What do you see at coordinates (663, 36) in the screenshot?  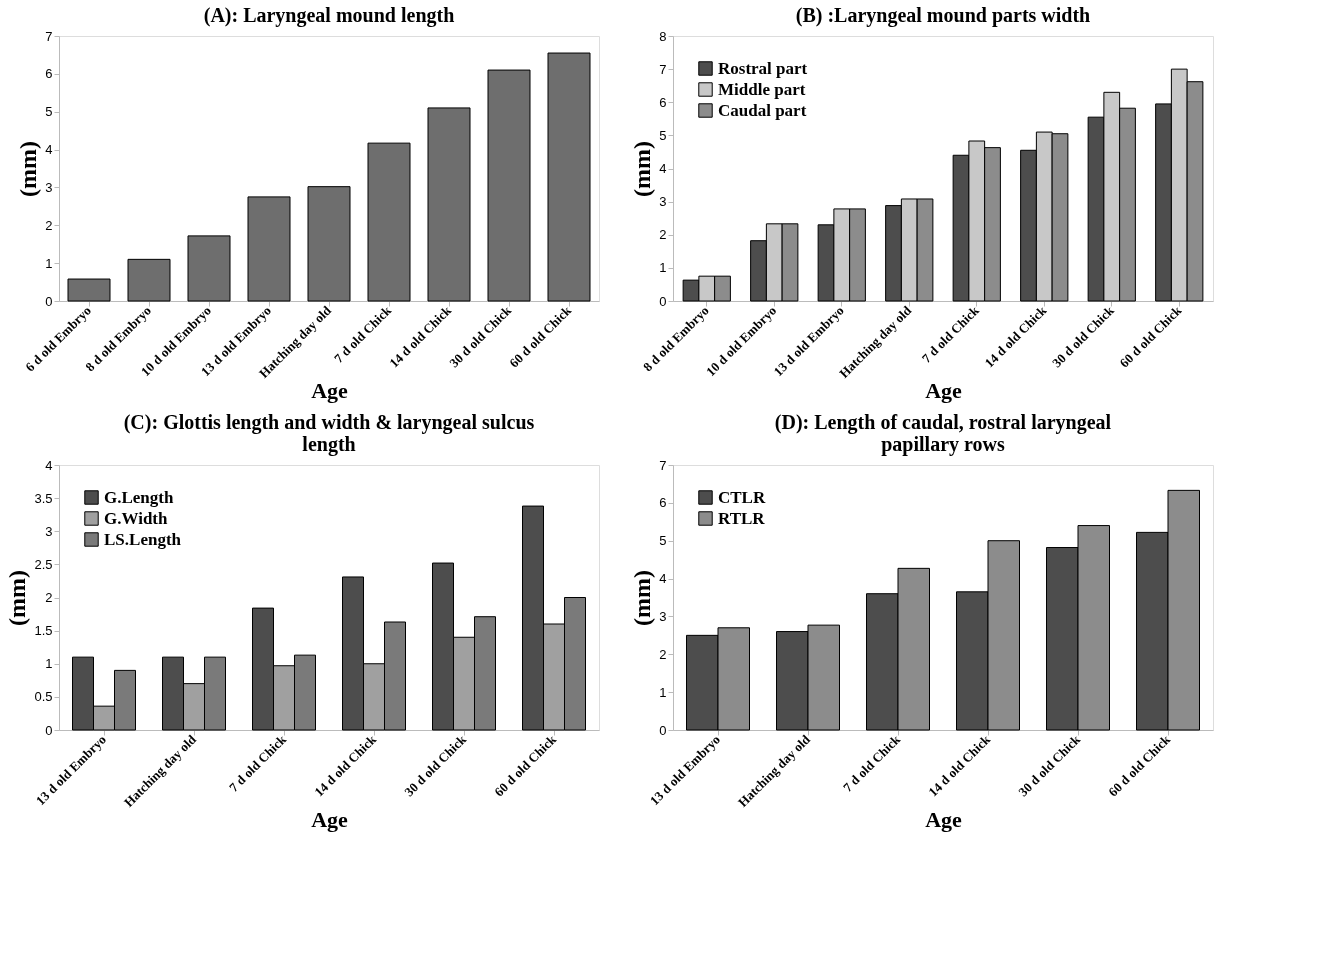 I see `y-tick-label: 8` at bounding box center [663, 36].